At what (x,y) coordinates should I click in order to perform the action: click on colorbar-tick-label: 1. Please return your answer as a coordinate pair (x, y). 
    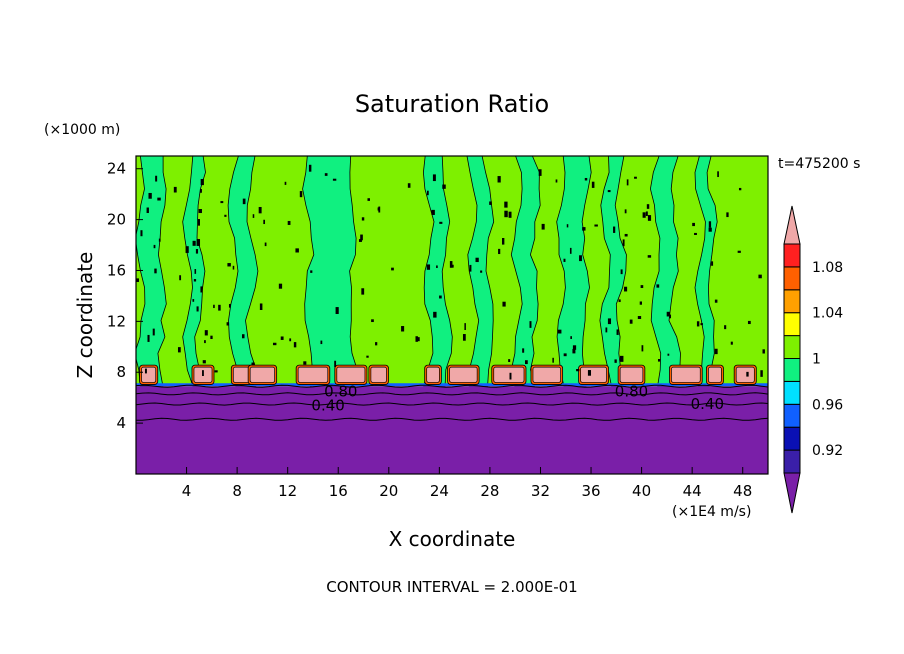
    Looking at the image, I should click on (816, 360).